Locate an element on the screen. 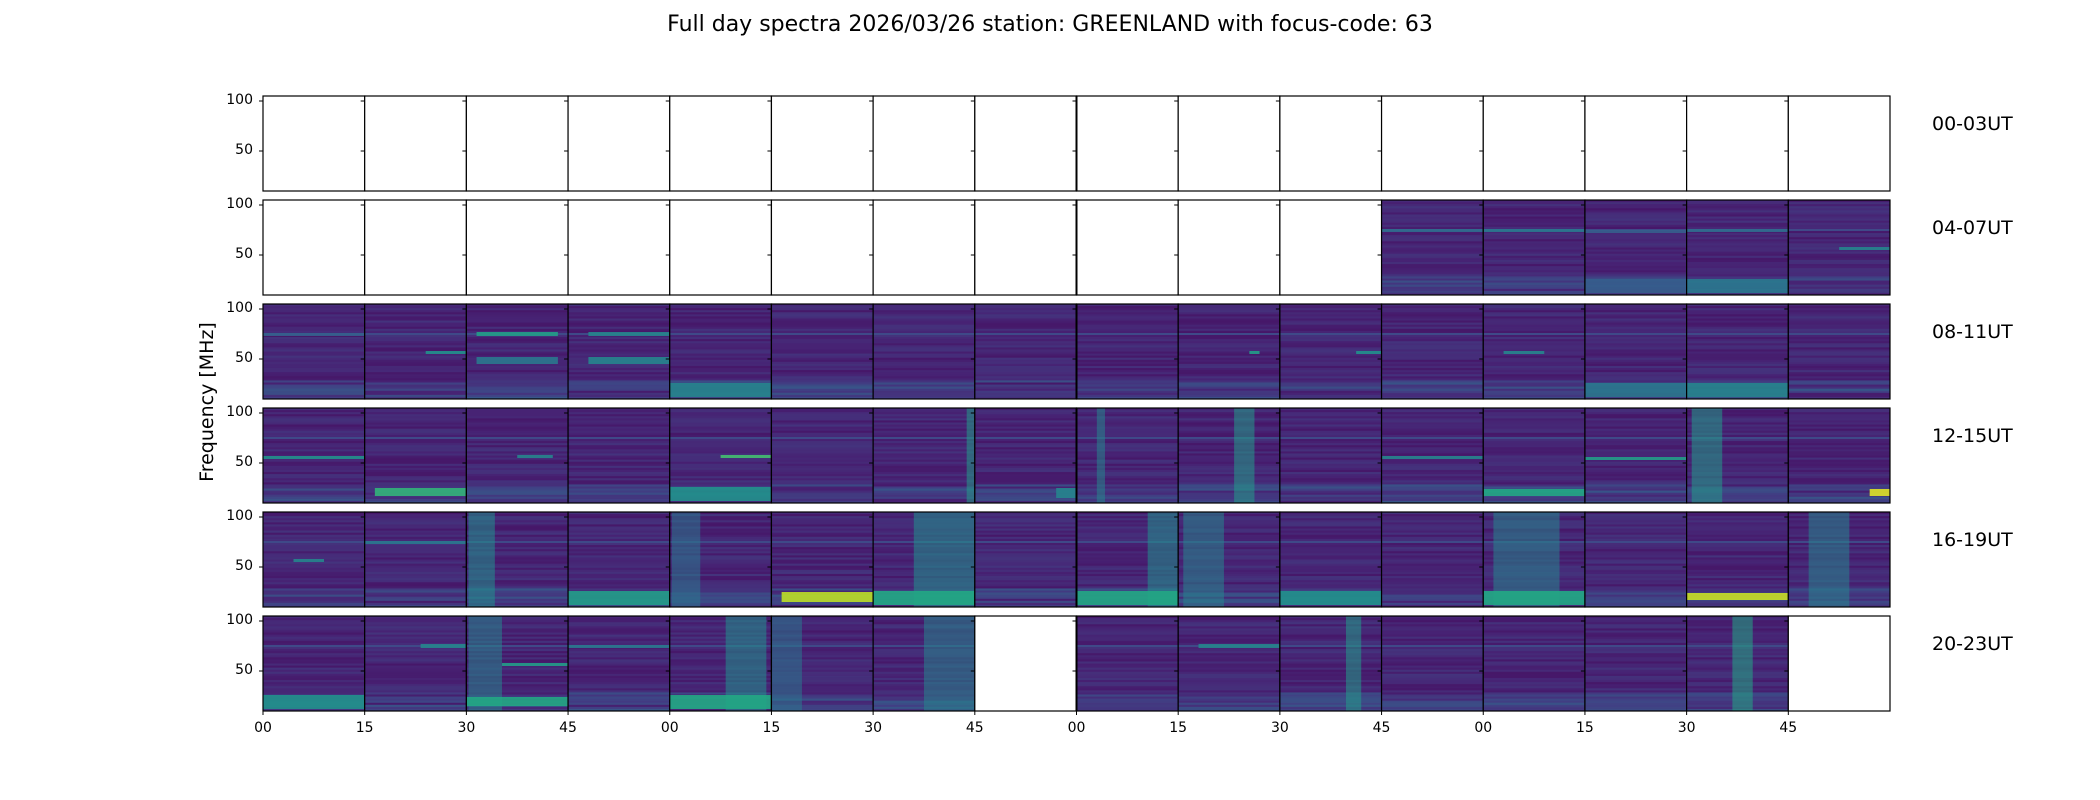 The height and width of the screenshot is (800, 2100). panel-frame is located at coordinates (1839, 143).